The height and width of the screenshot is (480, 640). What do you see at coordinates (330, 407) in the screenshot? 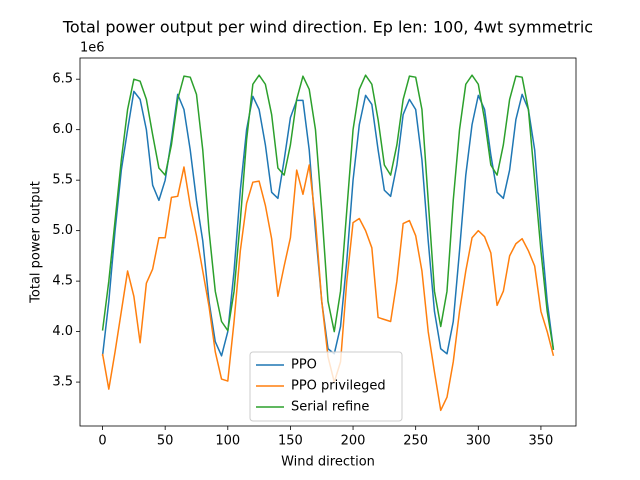
I see `legend-label: Serial refine` at bounding box center [330, 407].